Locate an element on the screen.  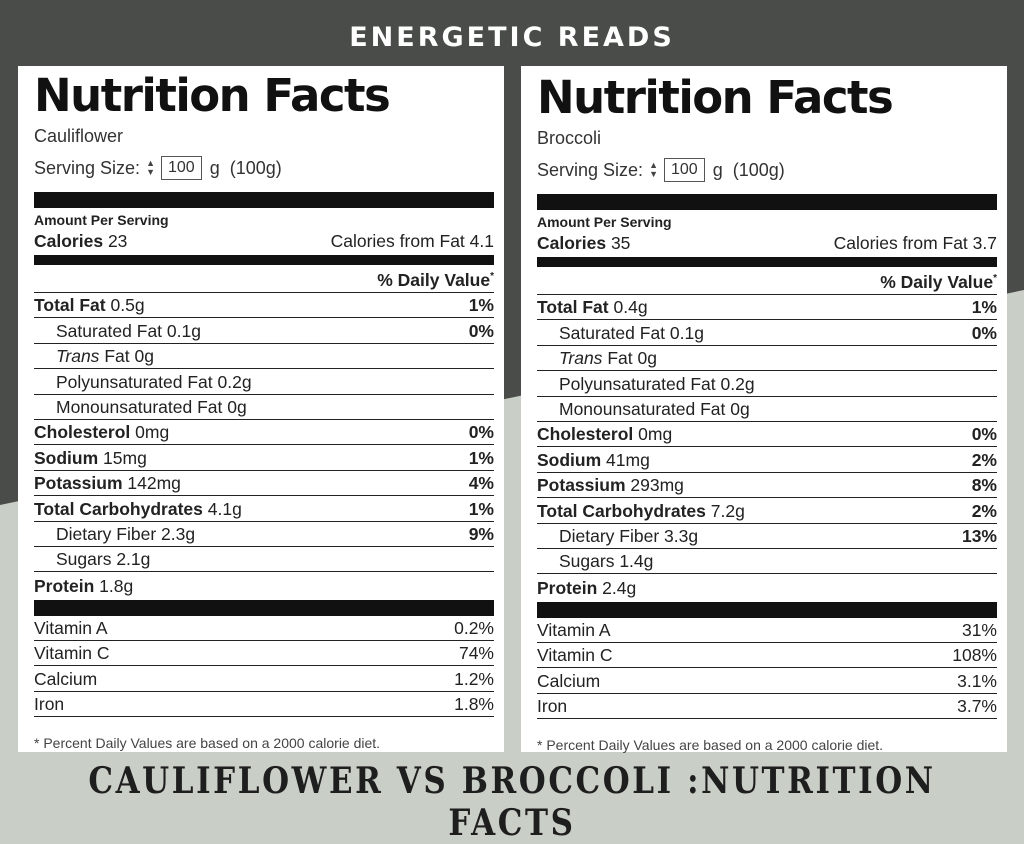
calcium-pct: 1.2% is located at coordinates (474, 678).